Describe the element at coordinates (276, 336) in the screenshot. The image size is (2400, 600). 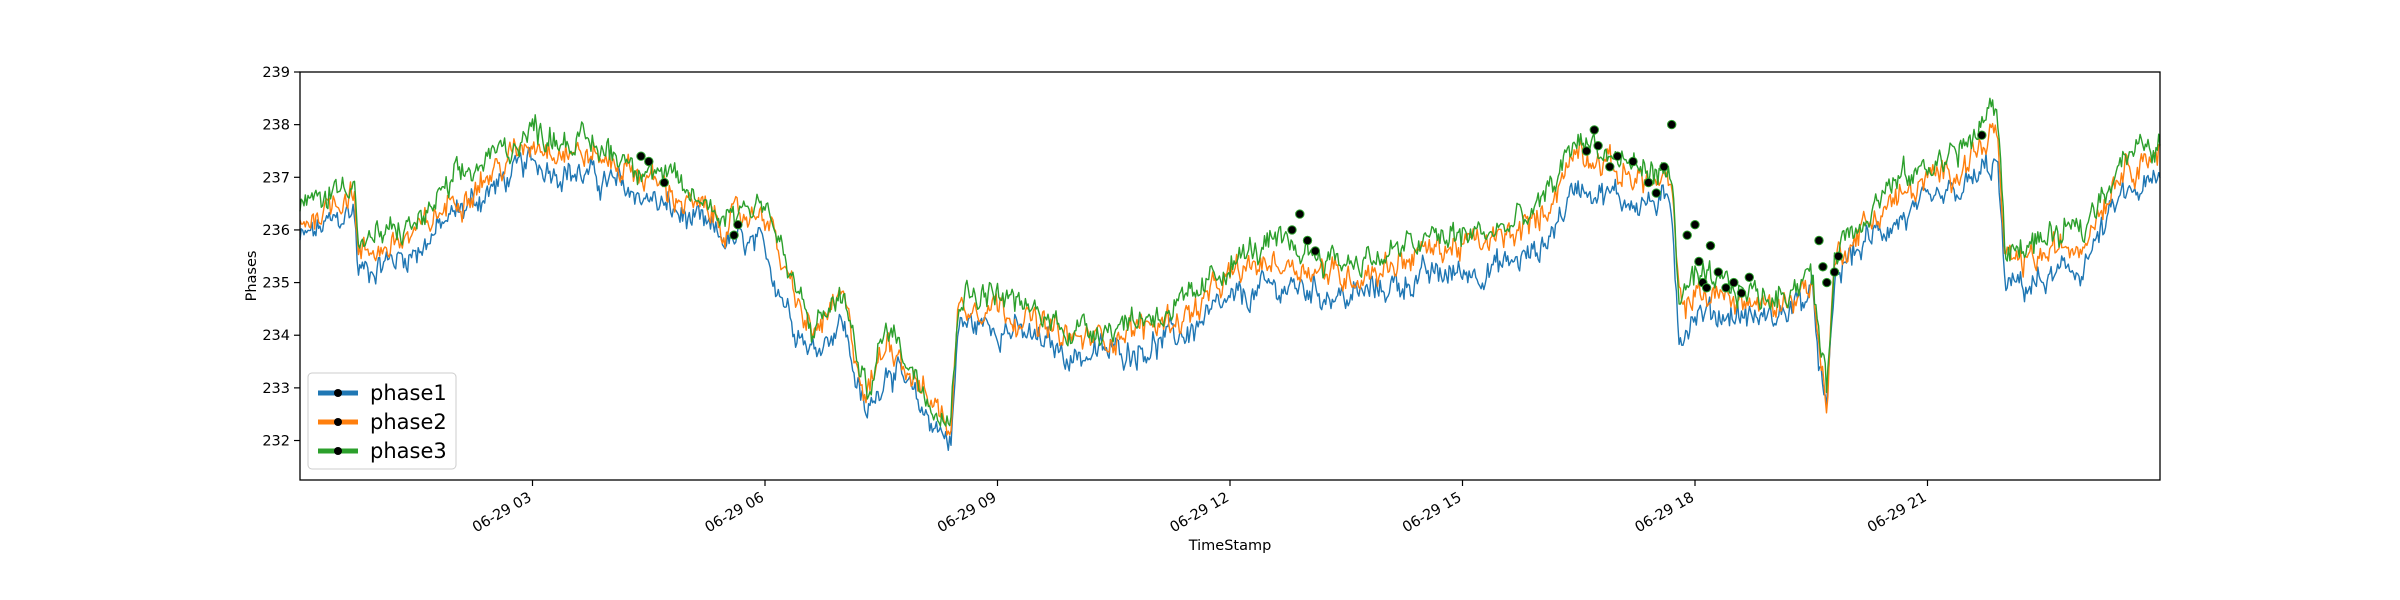
I see `y-tick-label: 234` at that location.